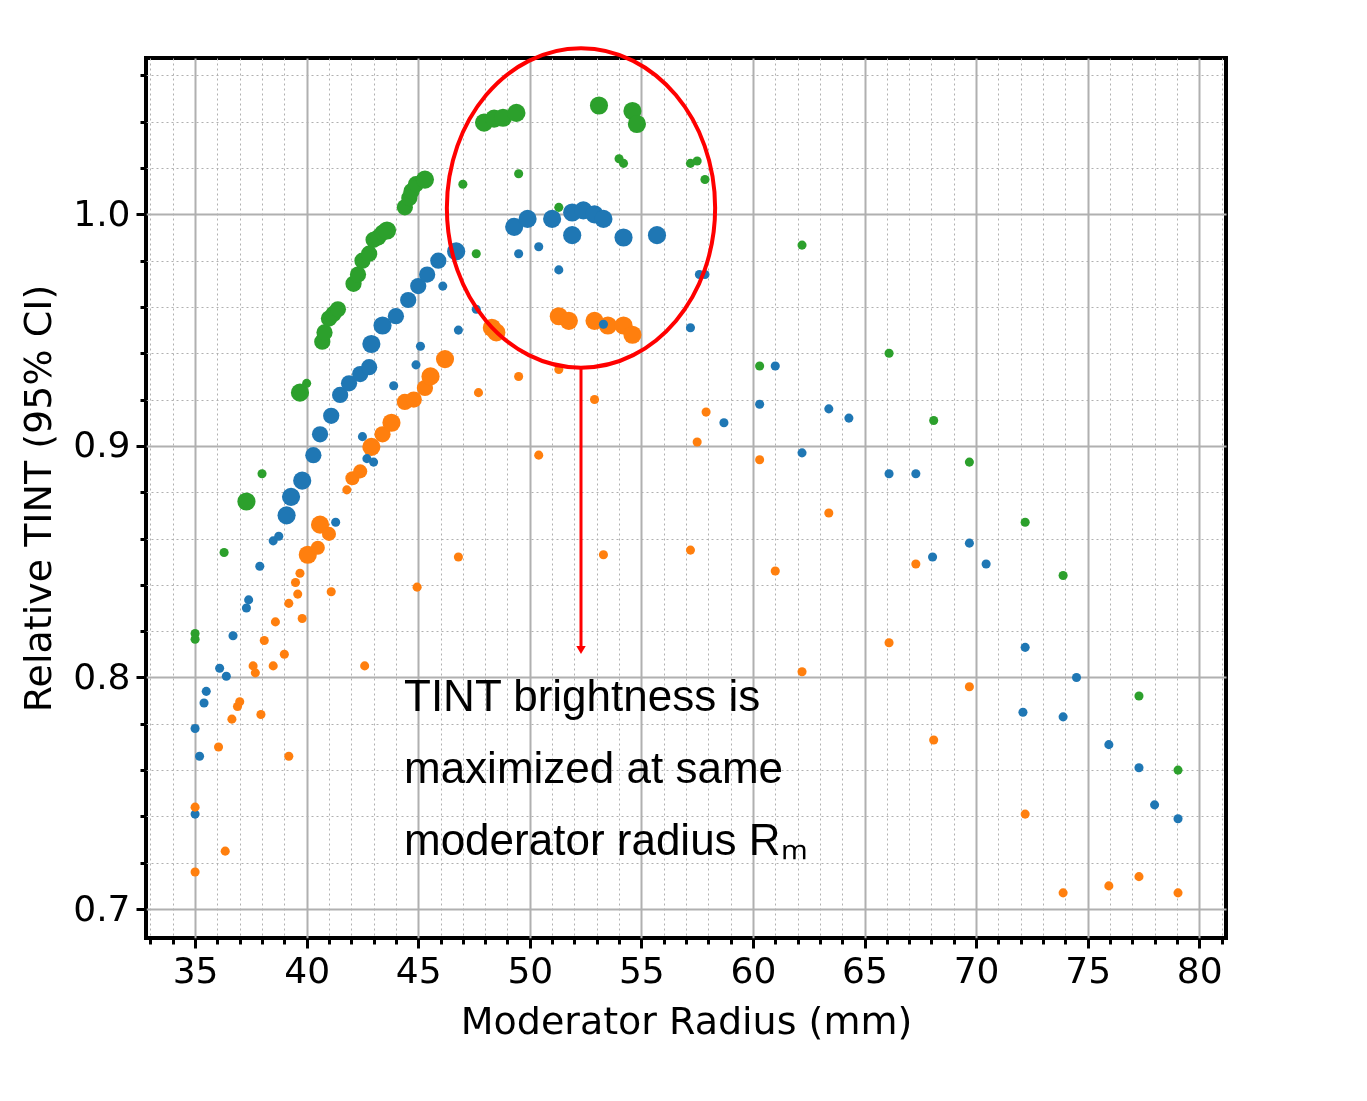  I want to click on x-tick-label: 70, so click(976, 970).